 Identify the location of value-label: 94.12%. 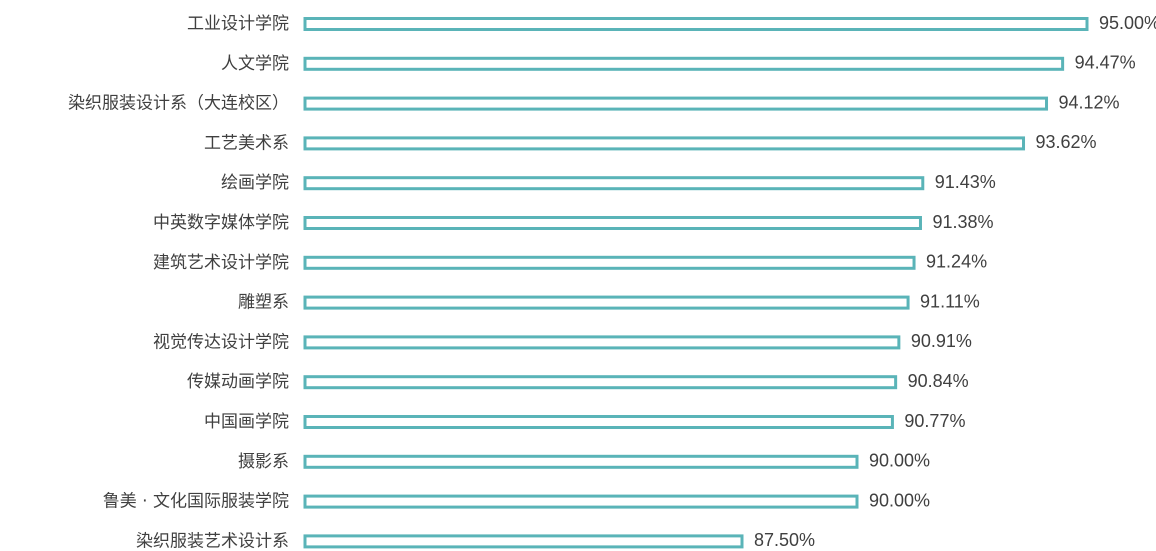
(1089, 102).